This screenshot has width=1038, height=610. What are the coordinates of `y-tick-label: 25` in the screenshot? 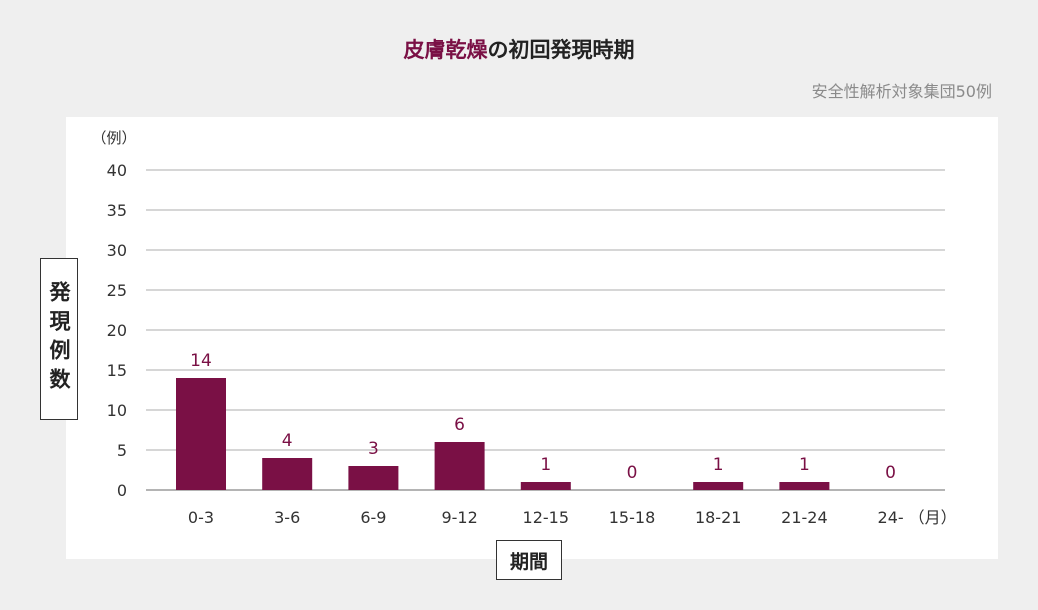 It's located at (117, 290).